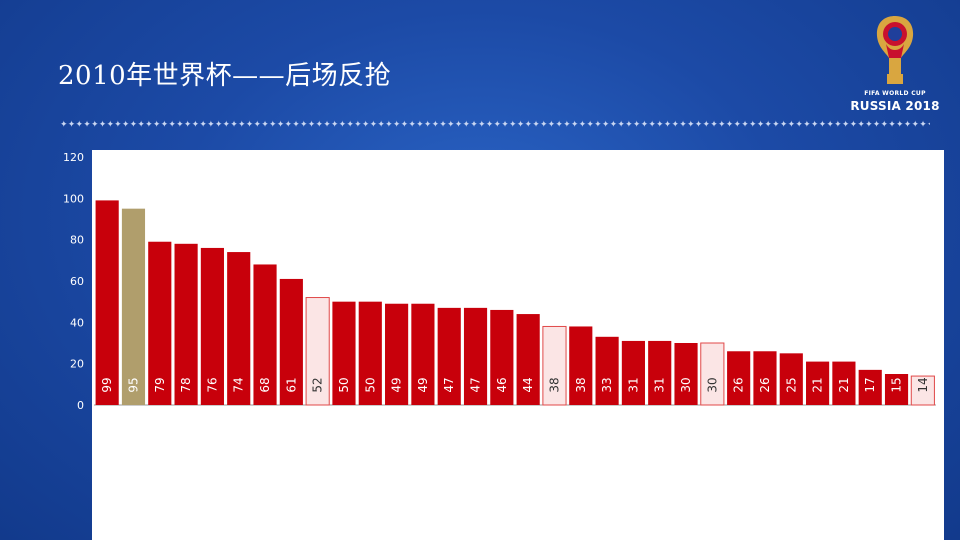 This screenshot has height=540, width=960. Describe the element at coordinates (607, 424) in the screenshot. I see `category-label: 瑞士` at that location.